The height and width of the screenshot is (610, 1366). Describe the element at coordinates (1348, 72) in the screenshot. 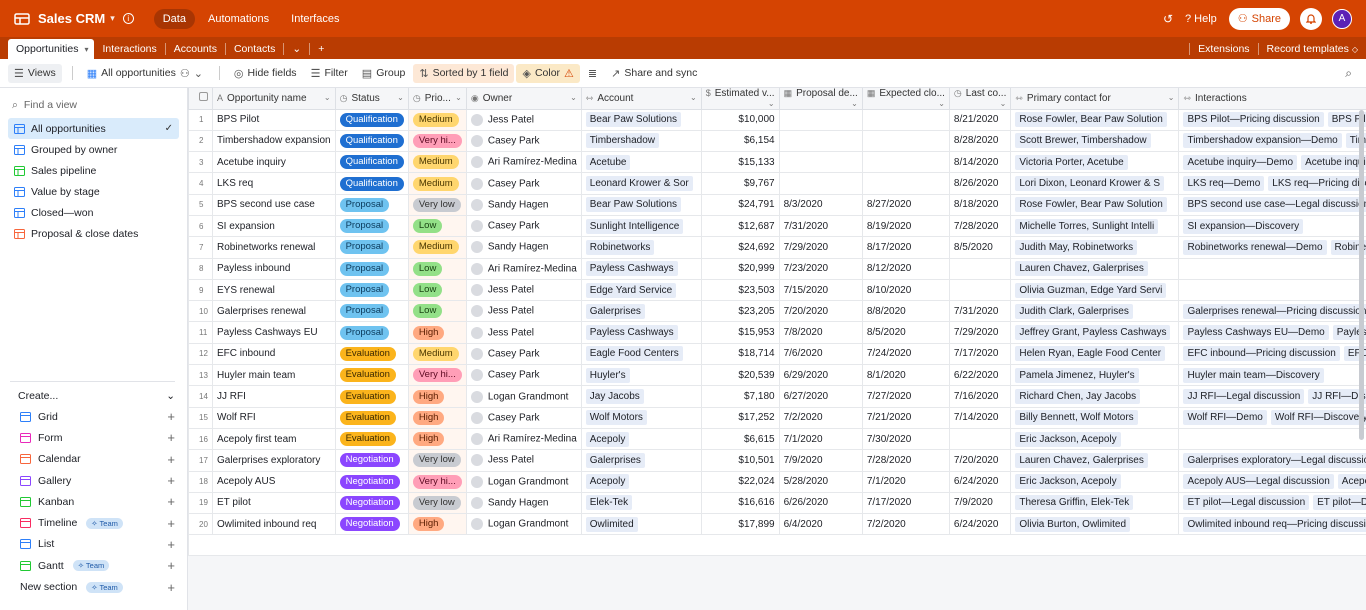

I see `search-icon: ⌕` at that location.